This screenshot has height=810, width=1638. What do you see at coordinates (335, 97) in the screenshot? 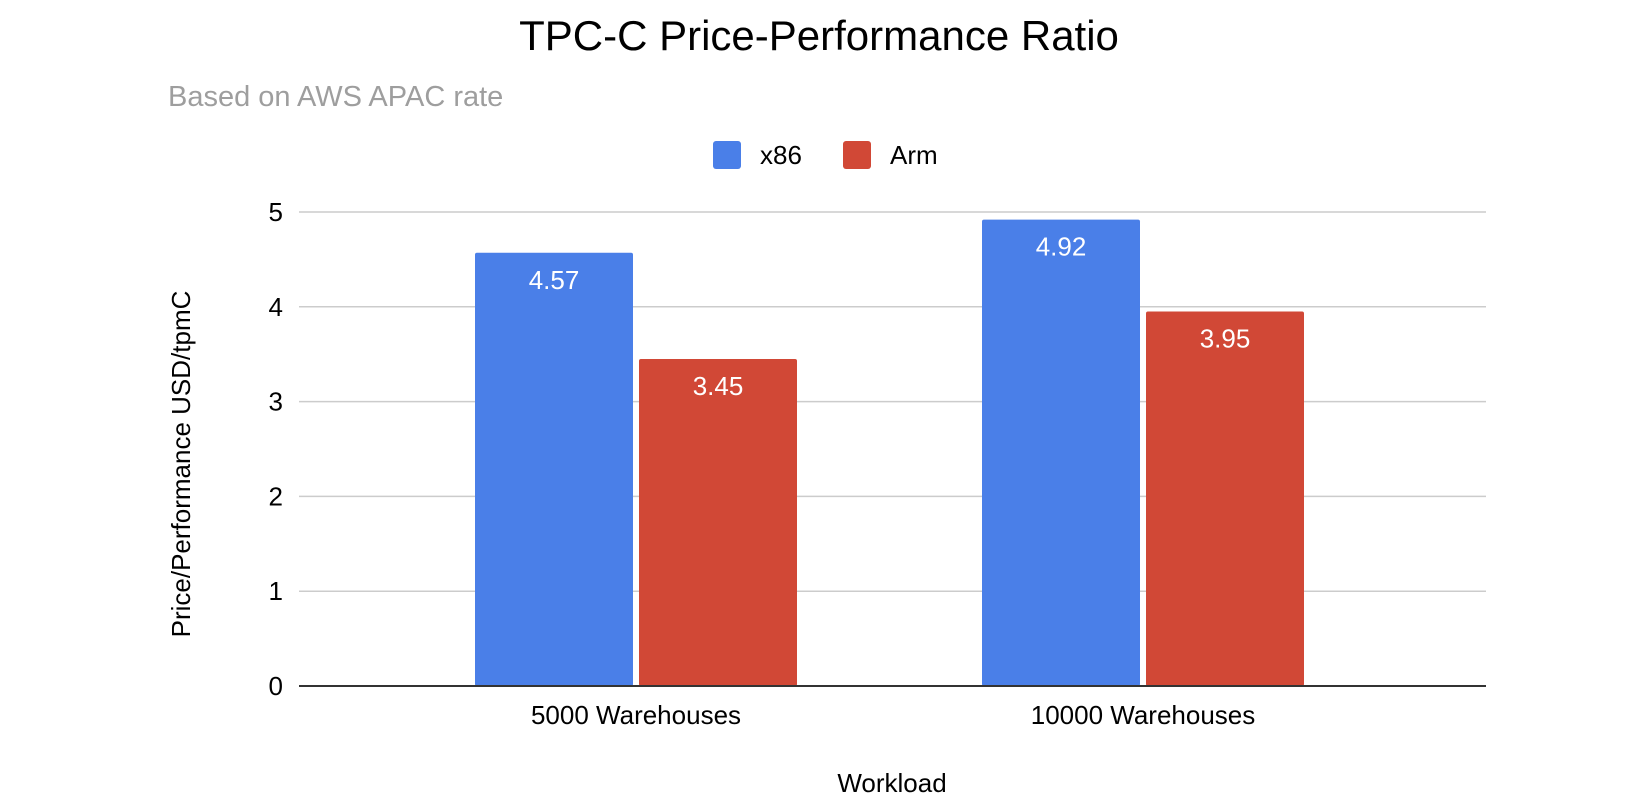
I see `chart-subtitle: Based on AWS APAC rate` at bounding box center [335, 97].